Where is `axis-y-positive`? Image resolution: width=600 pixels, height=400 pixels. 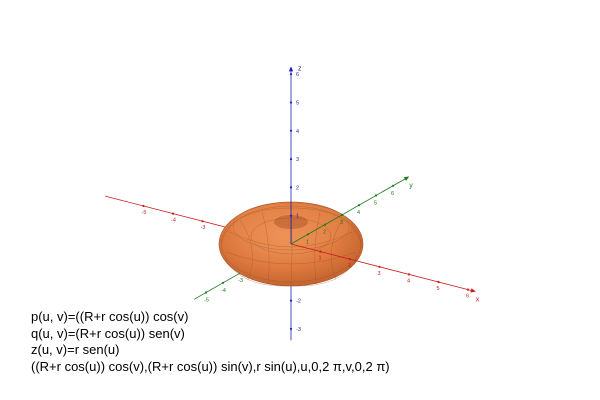
axis-y-positive is located at coordinates (348, 211).